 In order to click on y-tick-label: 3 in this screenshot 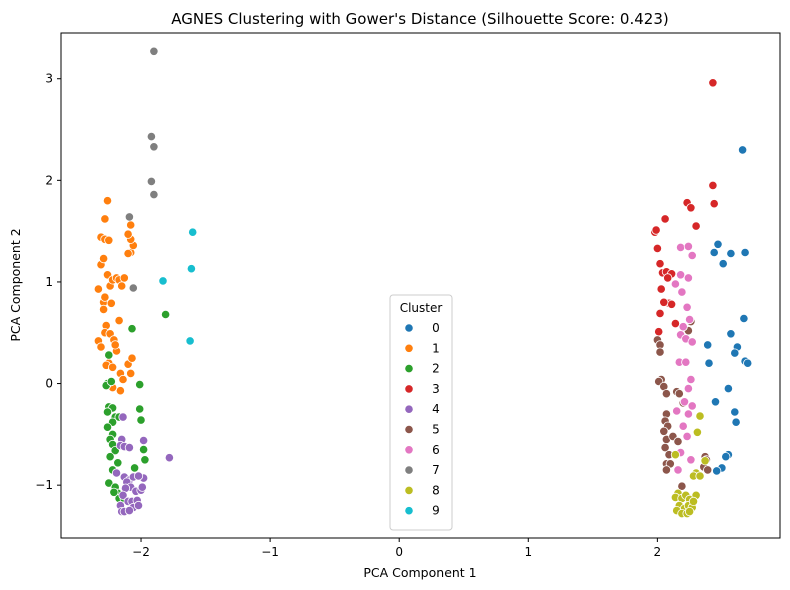, I will do `click(49, 79)`.